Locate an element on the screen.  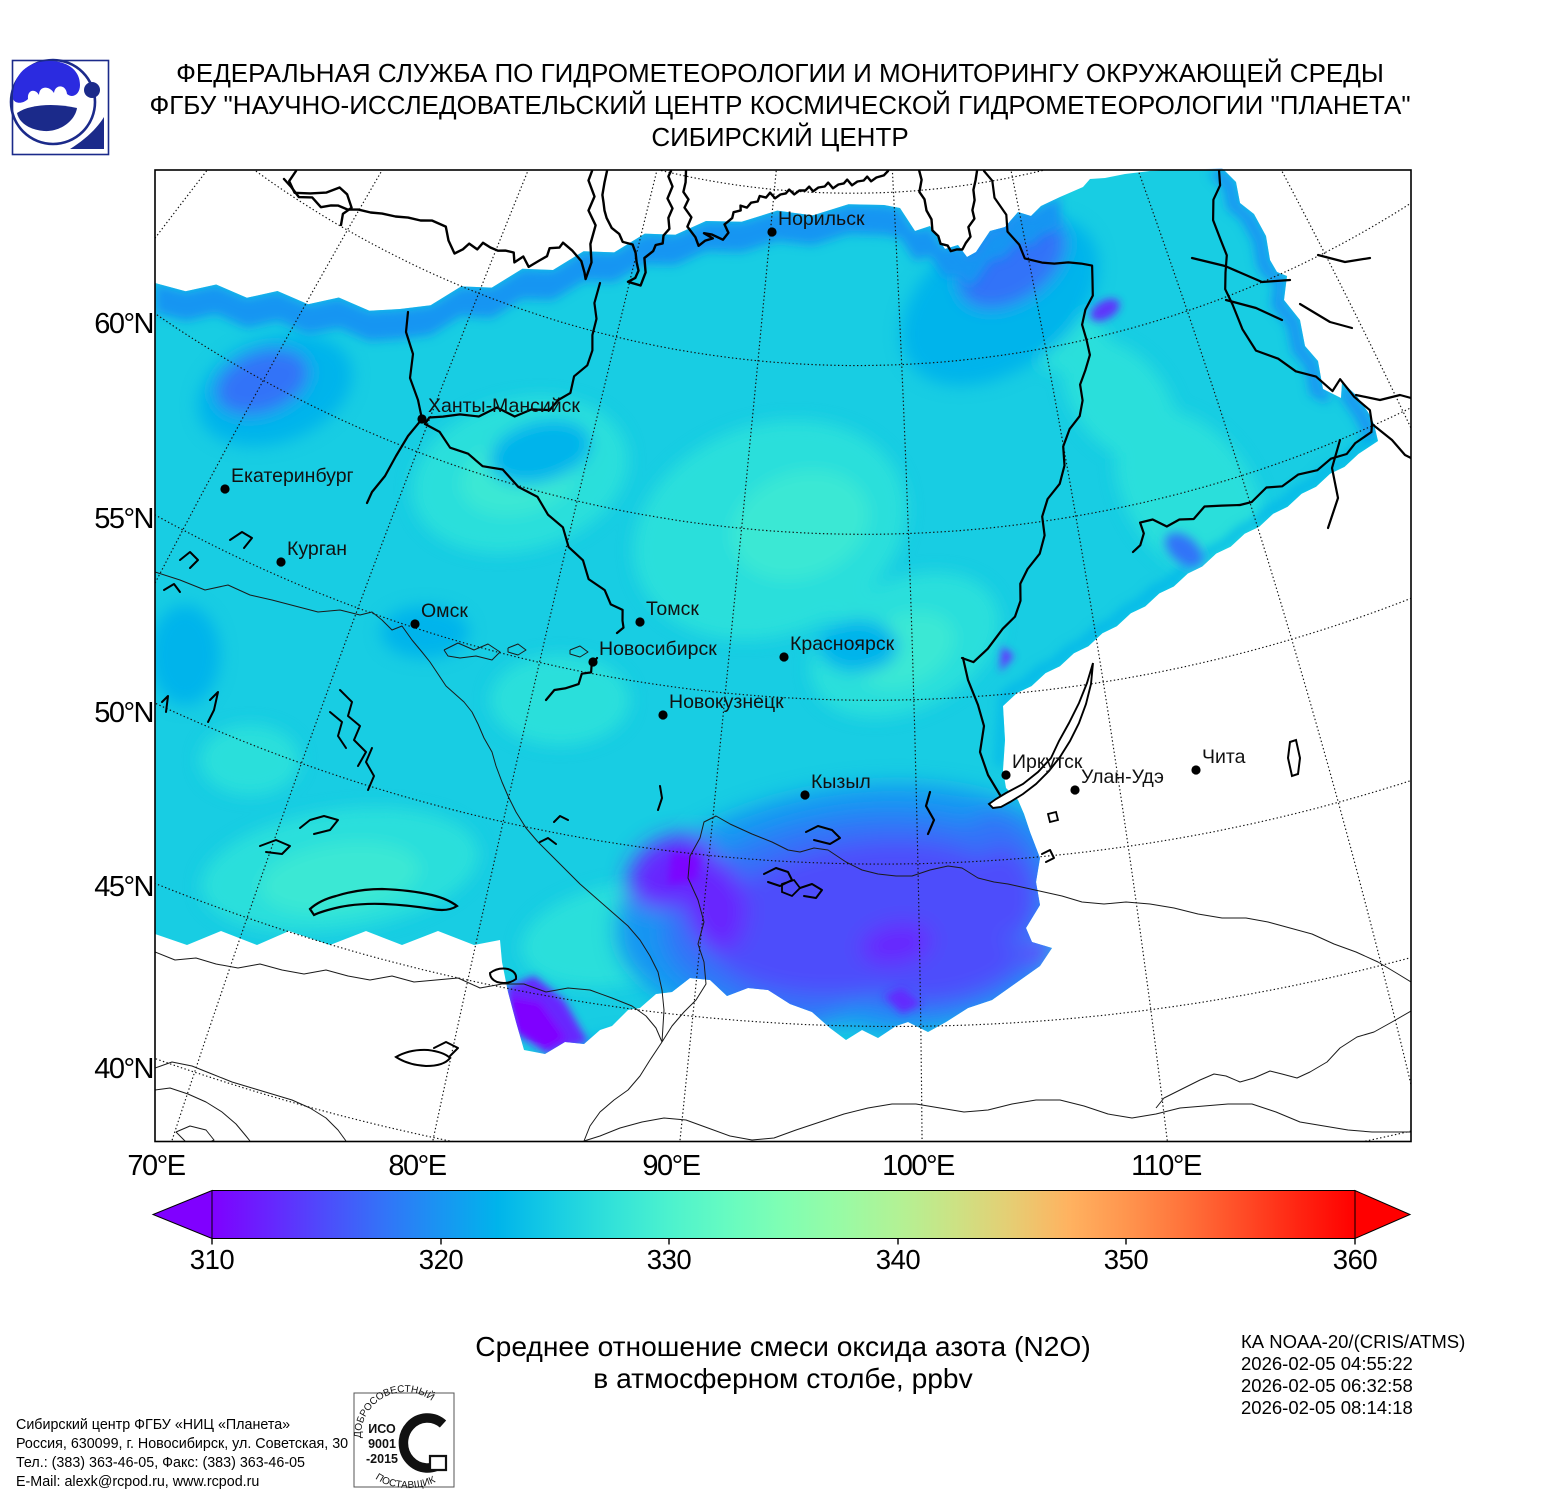
svg-text: 100°E is located at coordinates (918, 1166).